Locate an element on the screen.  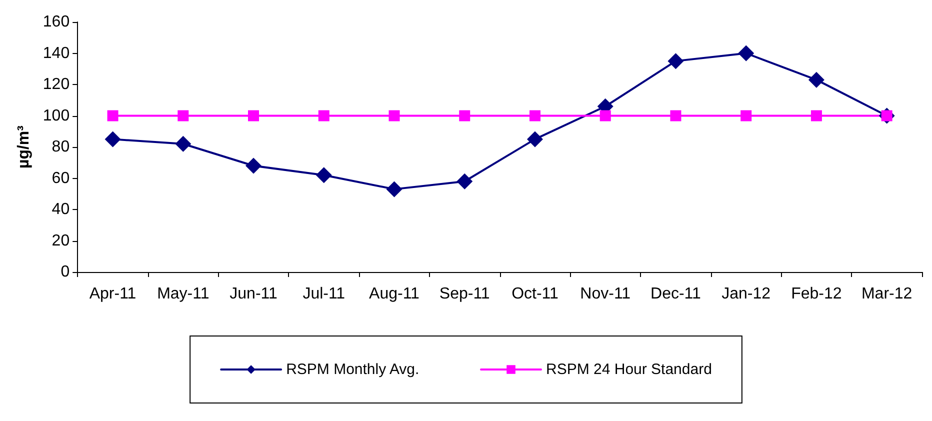
legend-label: RSPM 24 Hour Standard is located at coordinates (629, 369).